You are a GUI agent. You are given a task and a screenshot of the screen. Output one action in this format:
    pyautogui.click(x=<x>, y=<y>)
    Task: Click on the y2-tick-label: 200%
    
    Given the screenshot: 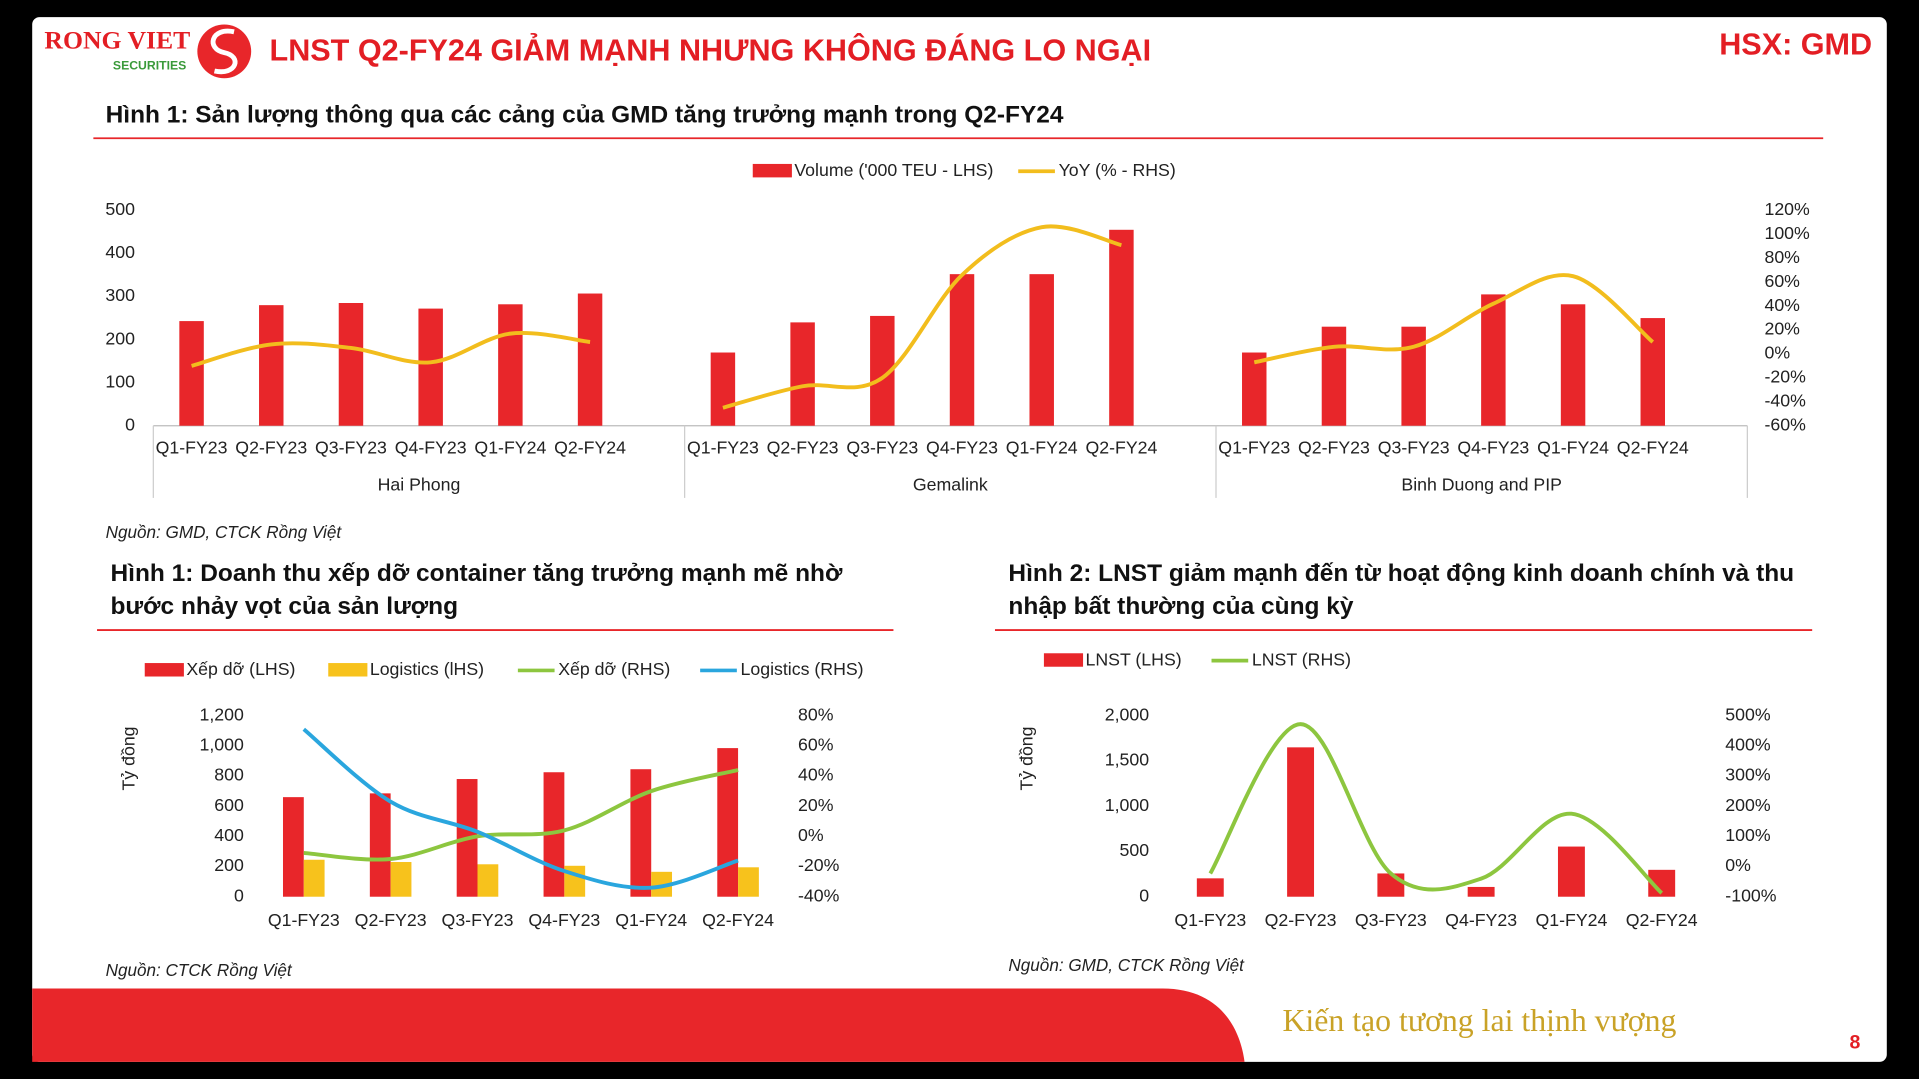 What is the action you would take?
    pyautogui.click(x=1748, y=805)
    